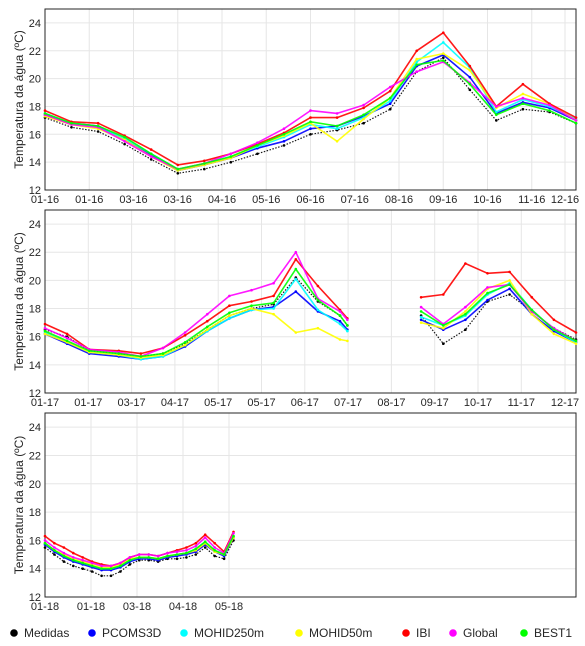 This screenshot has height=646, width=585. Describe the element at coordinates (137, 607) in the screenshot. I see `x-tick-labels: 01-18 01-18 03-18 04-18 05-18` at that location.